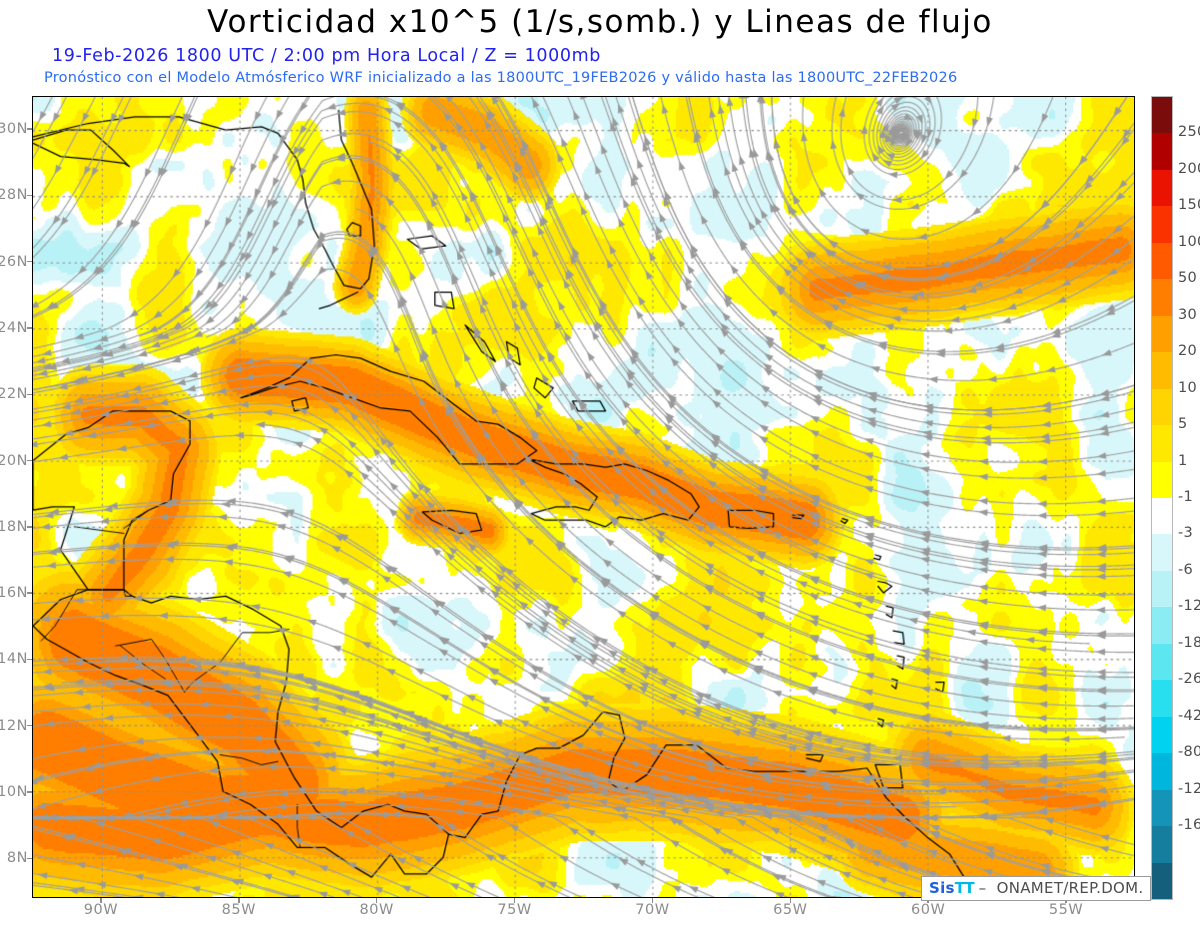 The width and height of the screenshot is (1200, 927). Describe the element at coordinates (14, 791) in the screenshot. I see `y-axis-label: 10N` at that location.